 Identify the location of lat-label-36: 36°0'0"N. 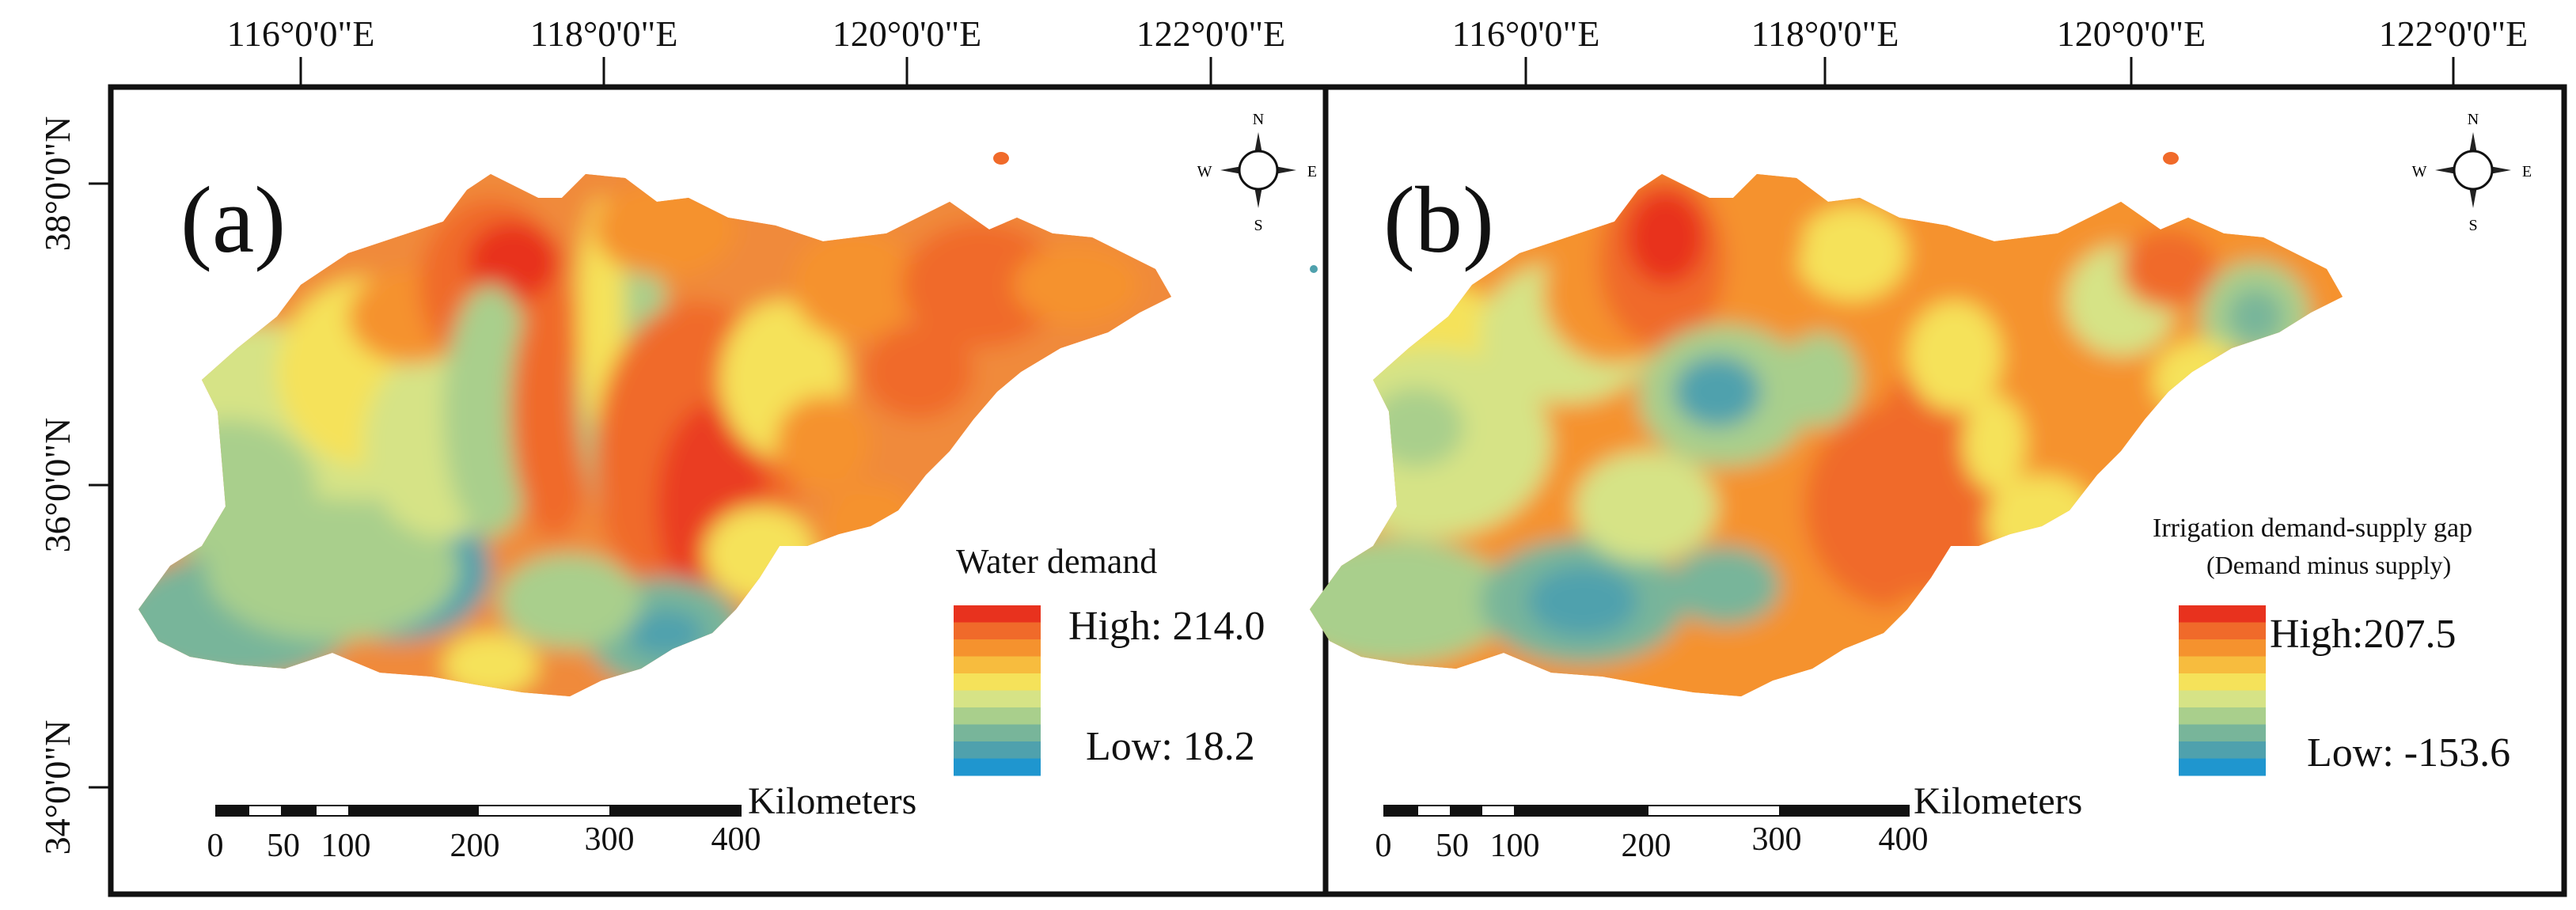
(57, 485).